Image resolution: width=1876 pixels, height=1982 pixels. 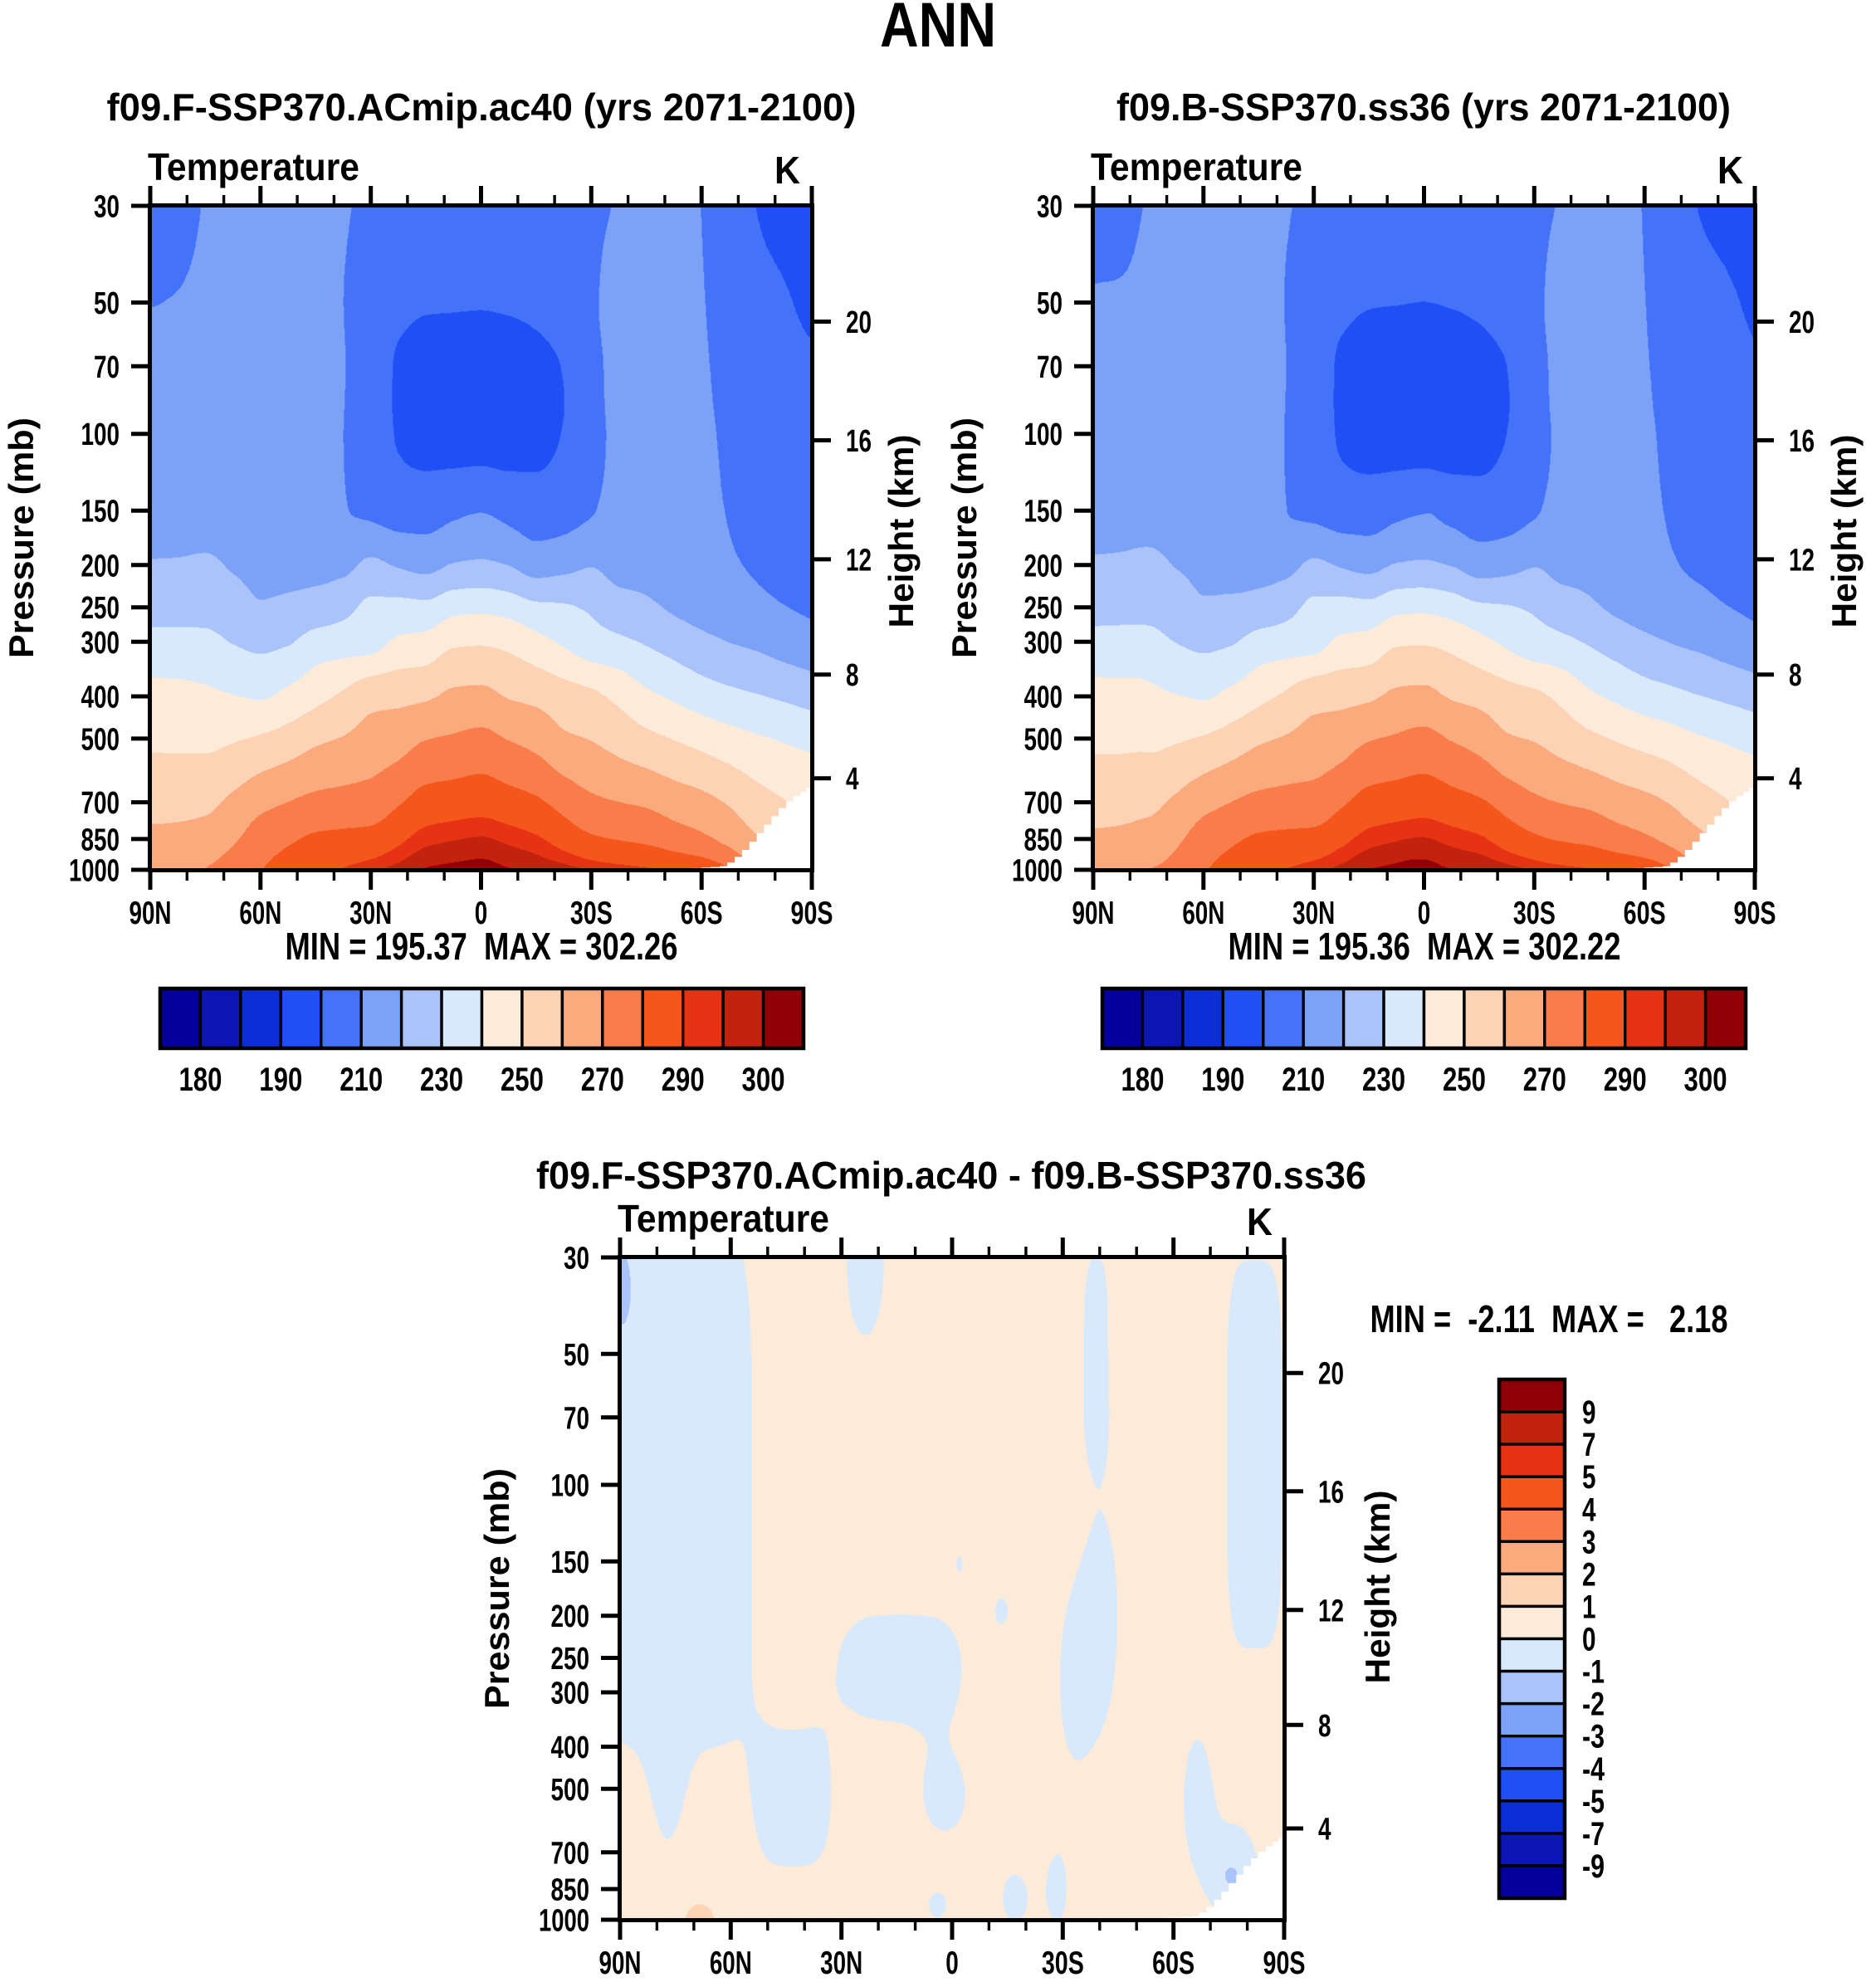 I want to click on svg-text: 290, so click(x=683, y=1080).